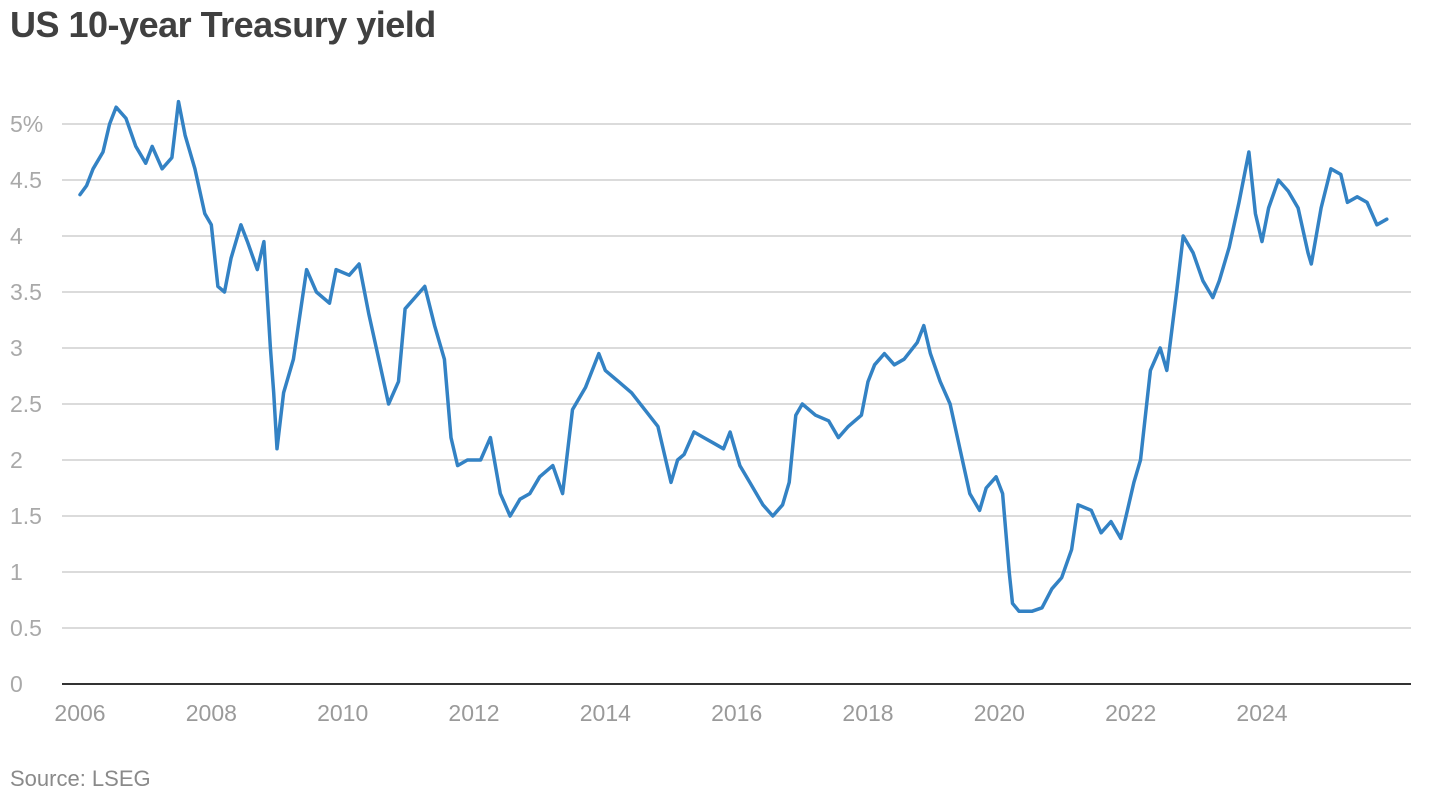  I want to click on y-tick-label: 1, so click(16, 572).